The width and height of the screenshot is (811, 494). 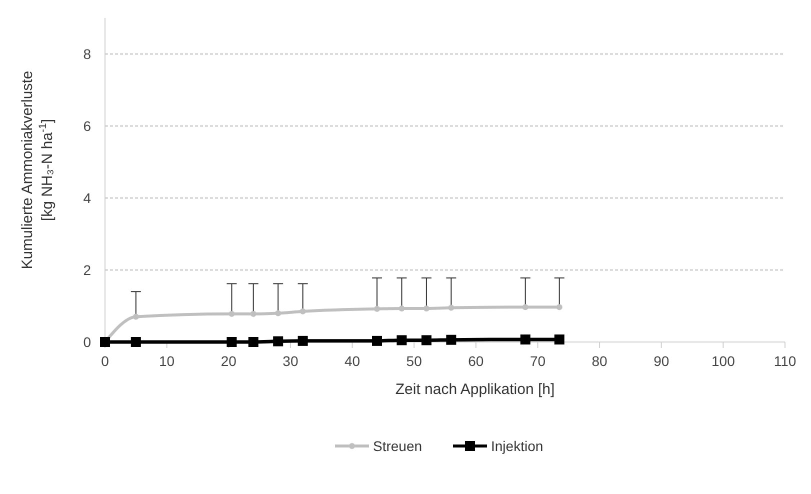 What do you see at coordinates (397, 446) in the screenshot?
I see `legend-label: Streuen` at bounding box center [397, 446].